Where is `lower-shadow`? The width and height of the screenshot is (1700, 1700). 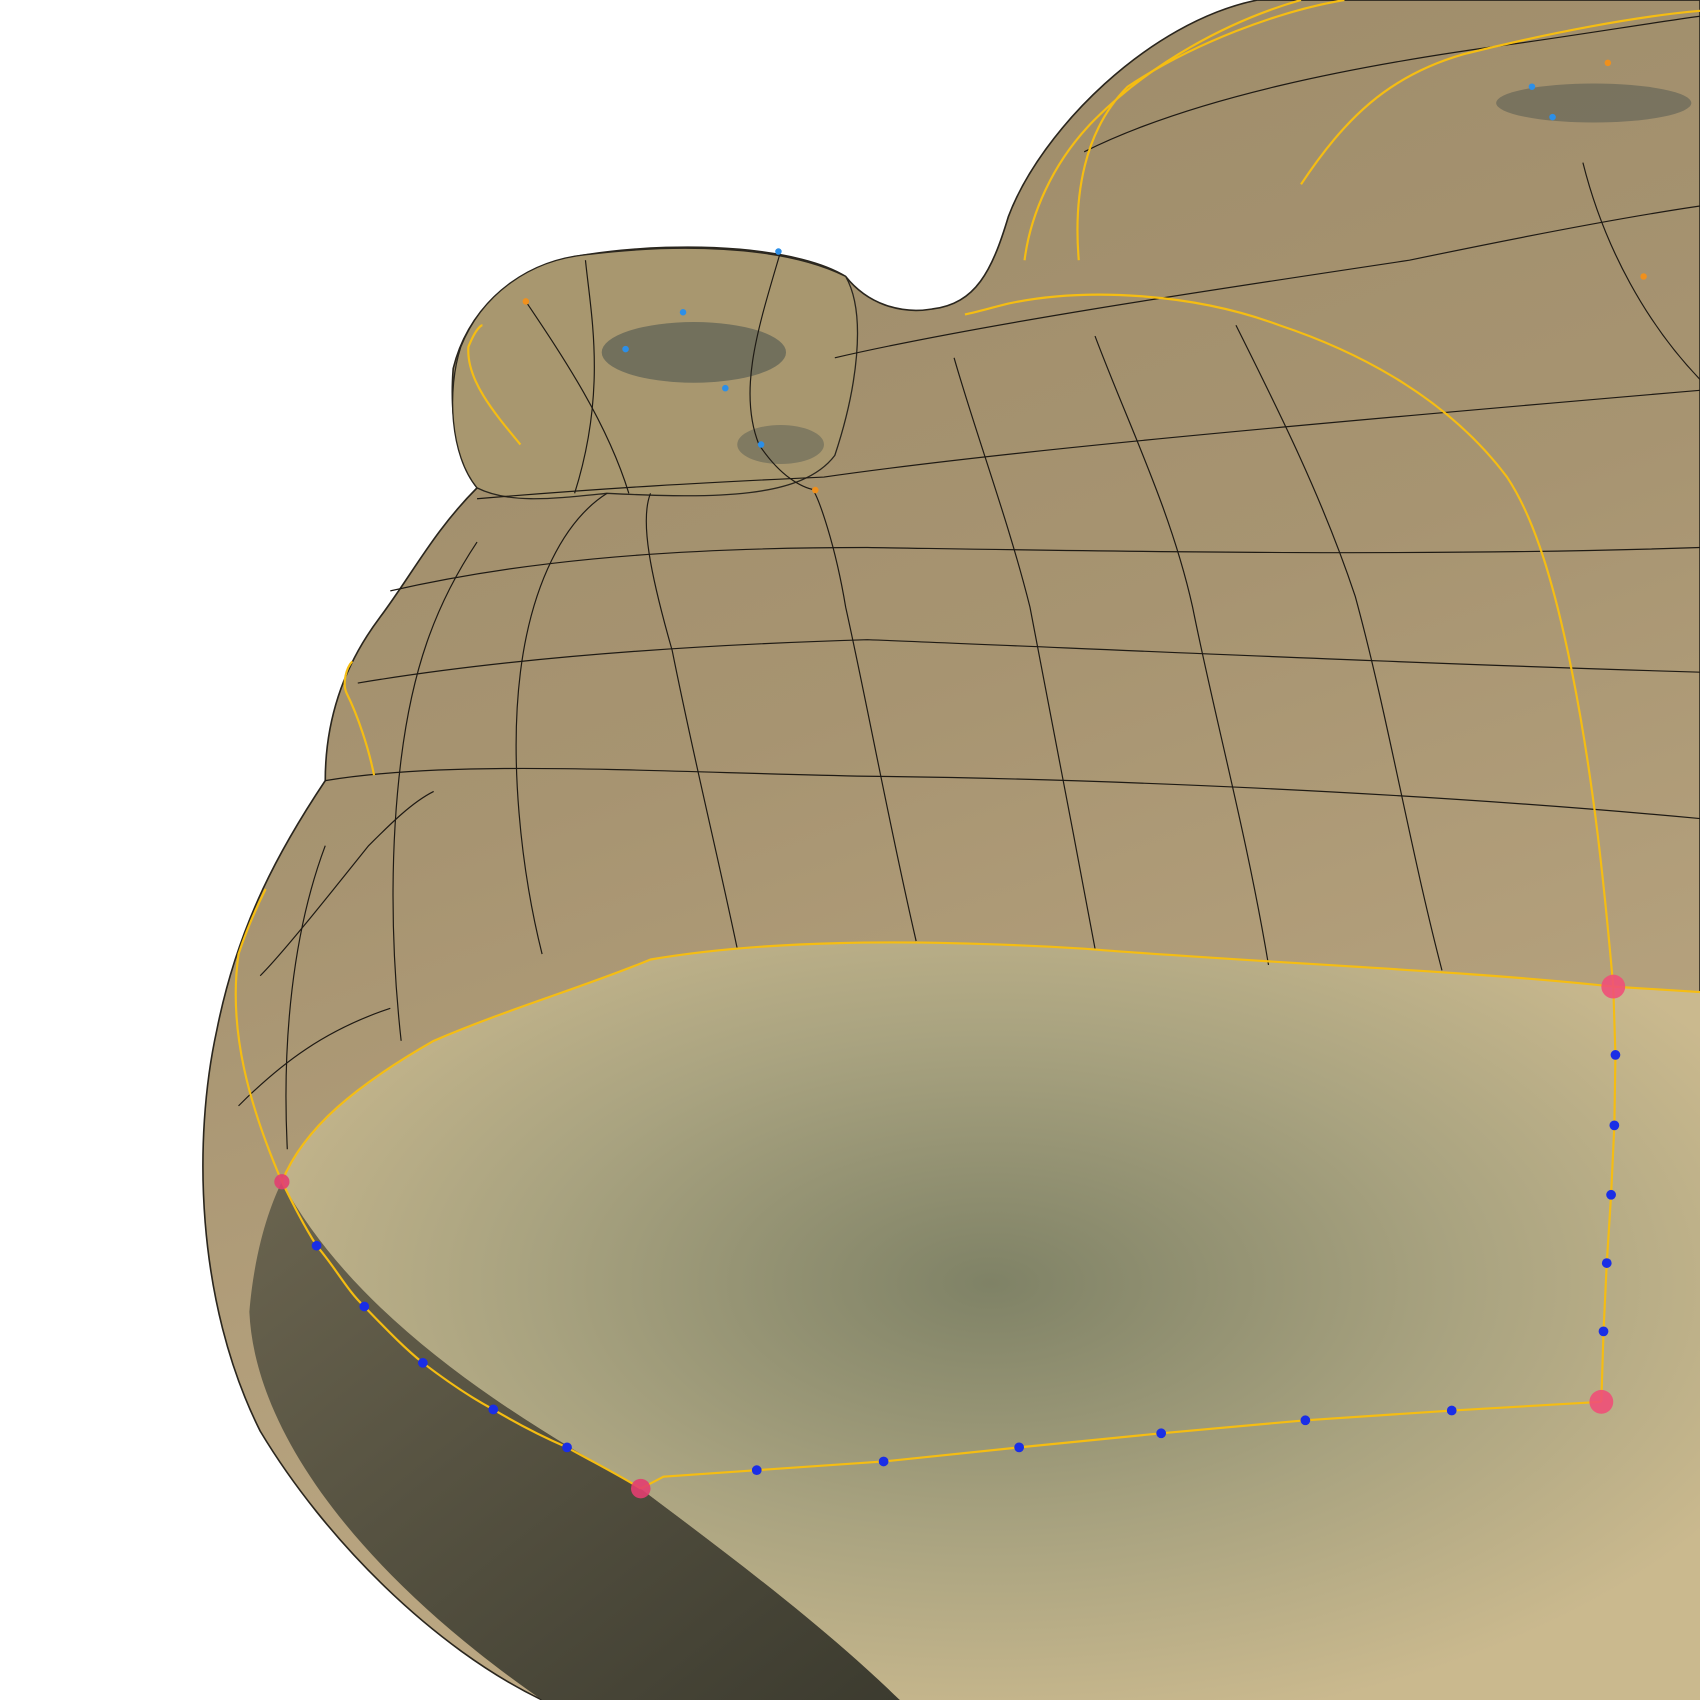
lower-shadow is located at coordinates (574, 1440).